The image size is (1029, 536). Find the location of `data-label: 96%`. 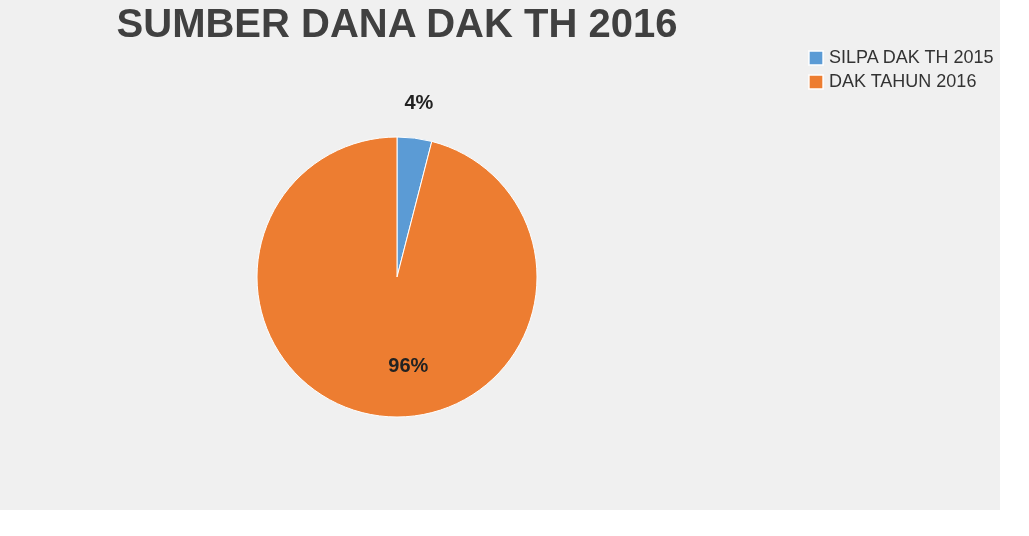

data-label: 96% is located at coordinates (408, 365).